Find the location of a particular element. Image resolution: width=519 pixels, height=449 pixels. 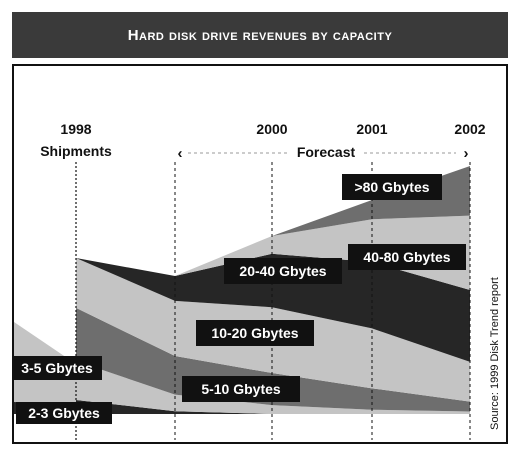

chart-title: Hard disk drive revenues by capacity is located at coordinates (260, 35).